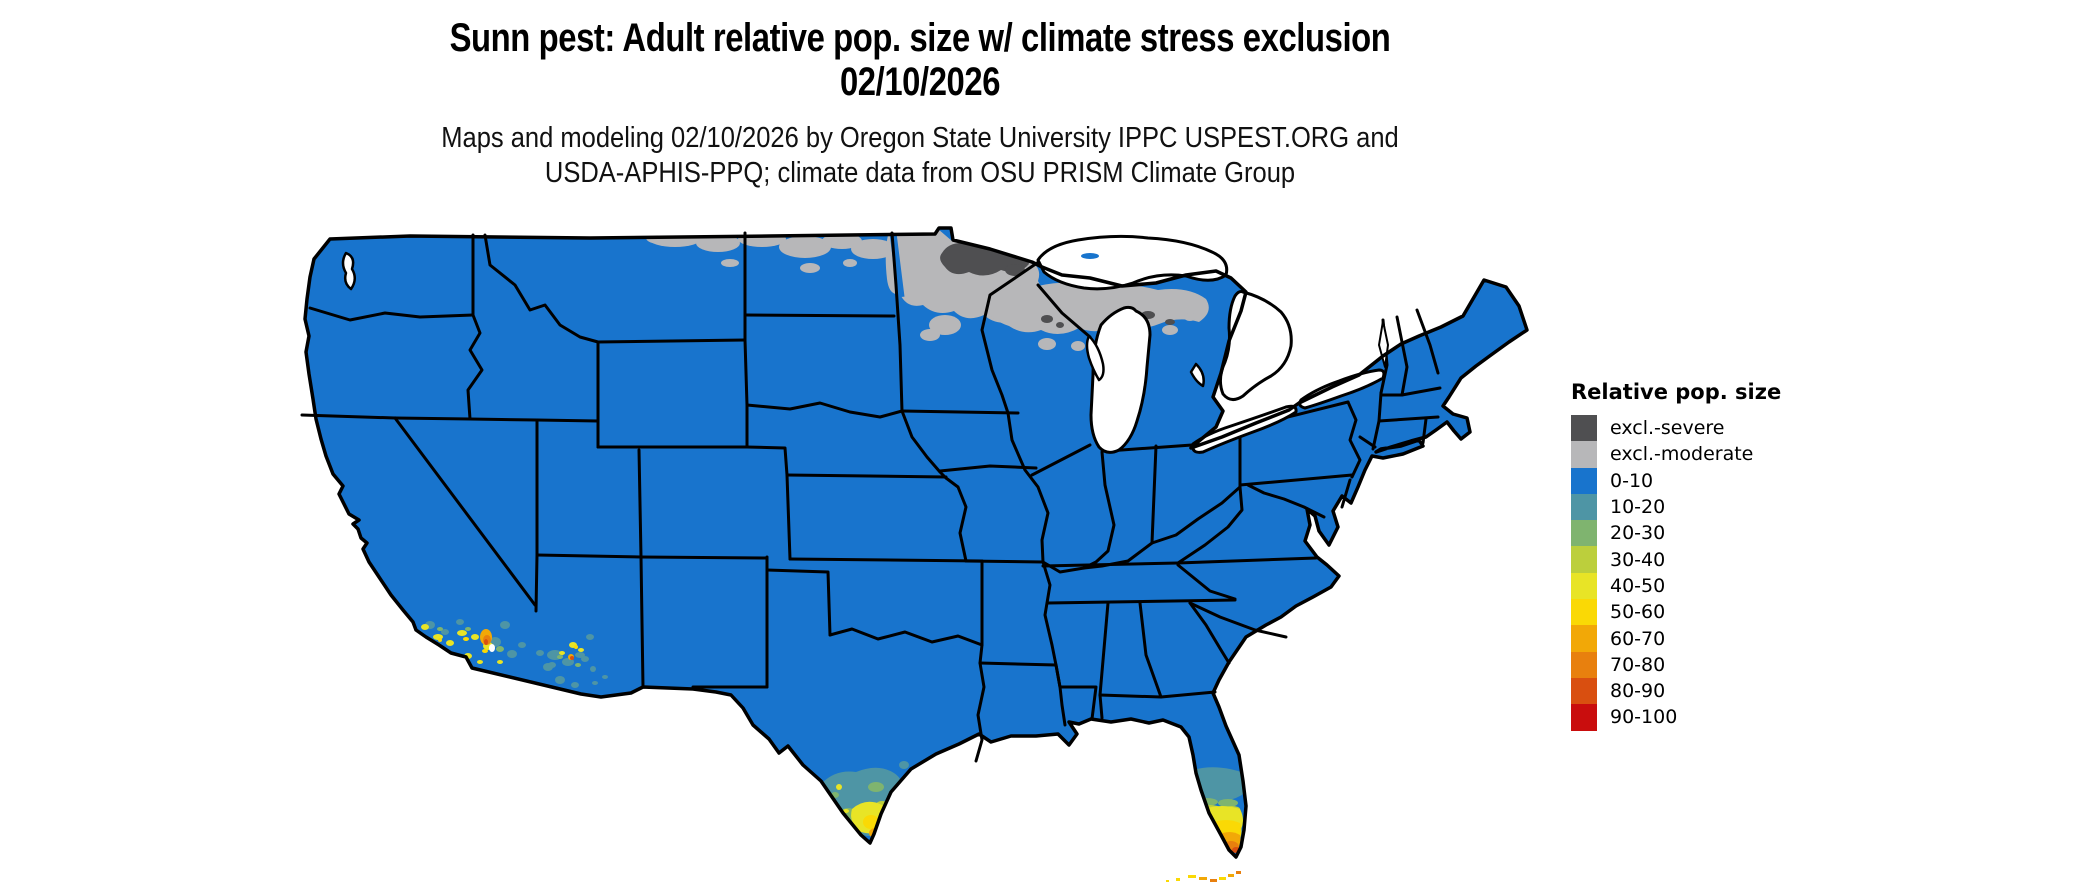  Describe the element at coordinates (1638, 533) in the screenshot. I see `legend-item-label: 20-30` at that location.